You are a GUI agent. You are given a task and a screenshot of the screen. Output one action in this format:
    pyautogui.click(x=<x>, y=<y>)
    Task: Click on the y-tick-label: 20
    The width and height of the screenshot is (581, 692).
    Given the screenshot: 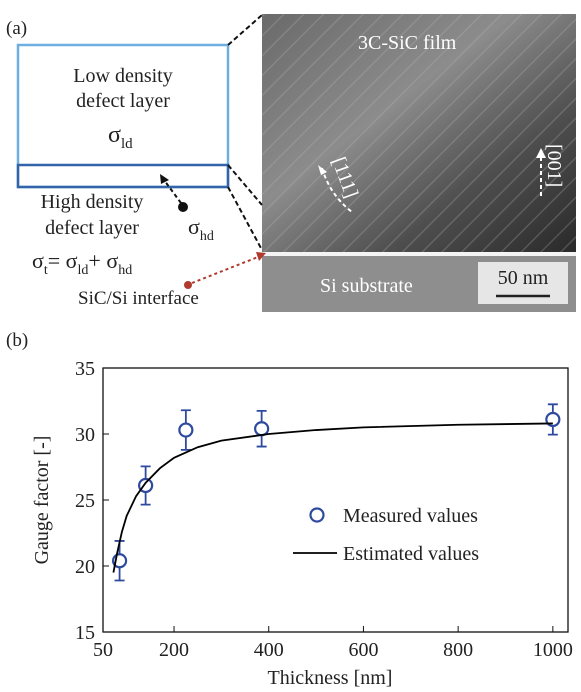 What is the action you would take?
    pyautogui.click(x=85, y=567)
    